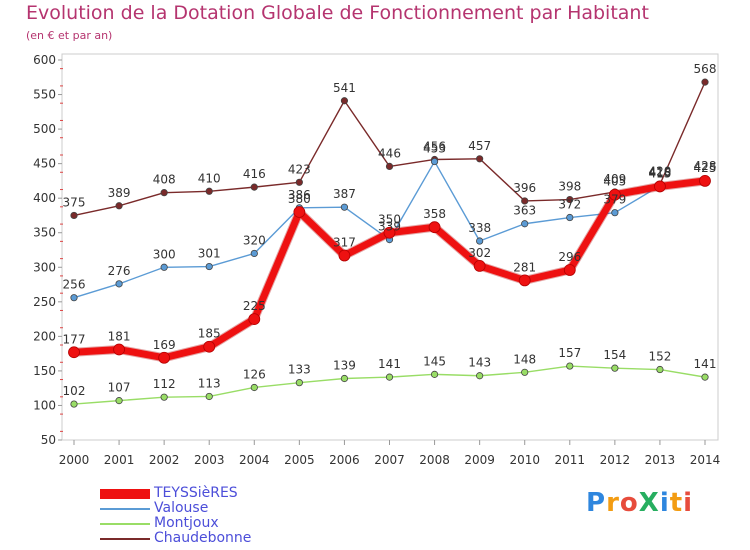 The image size is (750, 550). Describe the element at coordinates (389, 220) in the screenshot. I see `data-label: 350` at that location.